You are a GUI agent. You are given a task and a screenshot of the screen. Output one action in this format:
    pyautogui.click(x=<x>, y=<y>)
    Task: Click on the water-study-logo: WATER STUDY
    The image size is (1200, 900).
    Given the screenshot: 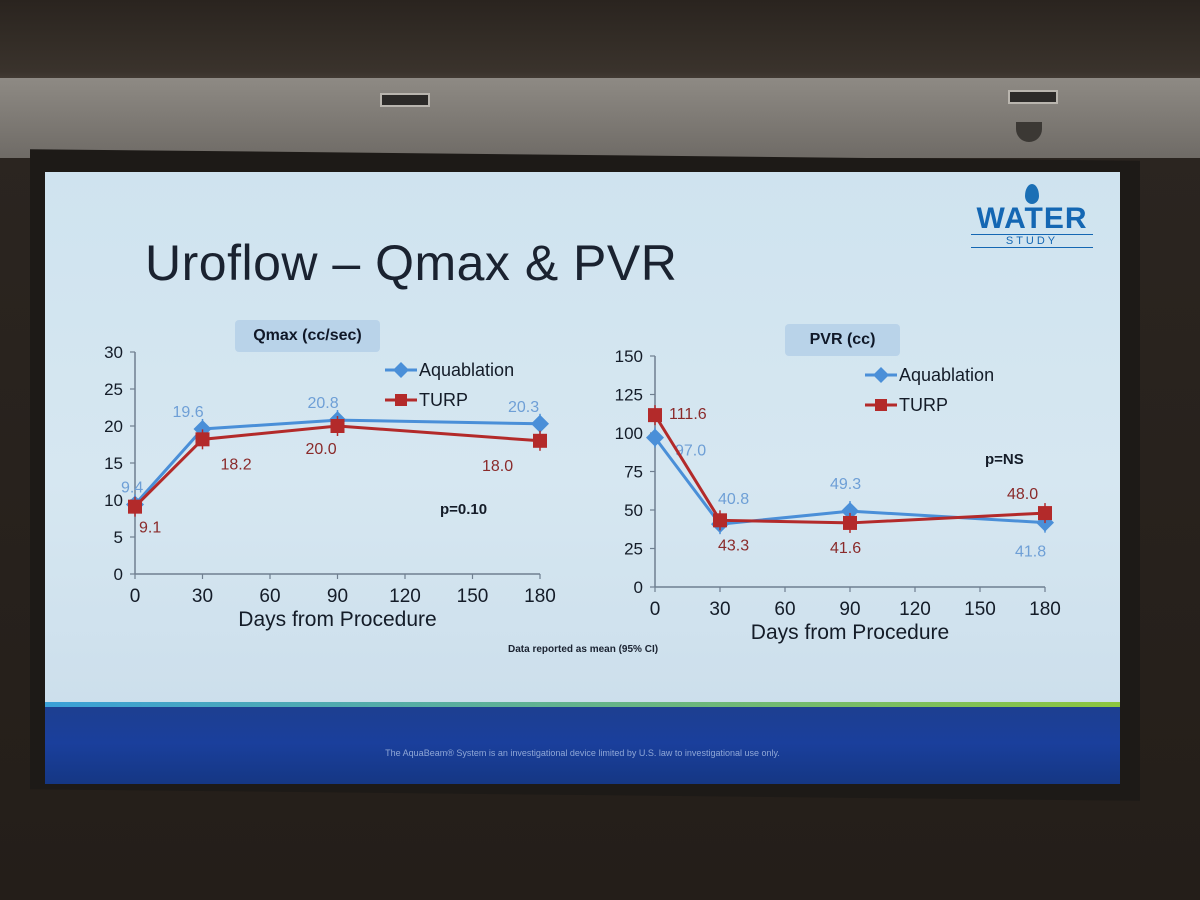 What is the action you would take?
    pyautogui.click(x=1032, y=225)
    